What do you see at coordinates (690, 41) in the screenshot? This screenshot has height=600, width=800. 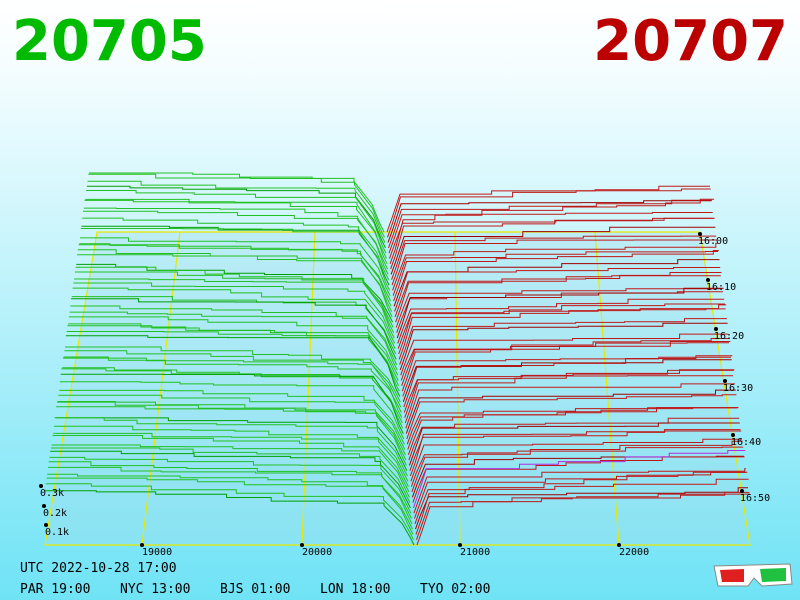 I see `ask-price: 20707` at bounding box center [690, 41].